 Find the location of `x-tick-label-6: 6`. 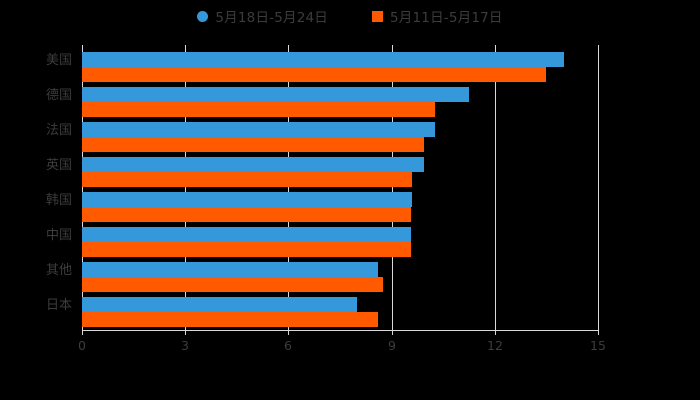

x-tick-label-6: 6 is located at coordinates (288, 345).